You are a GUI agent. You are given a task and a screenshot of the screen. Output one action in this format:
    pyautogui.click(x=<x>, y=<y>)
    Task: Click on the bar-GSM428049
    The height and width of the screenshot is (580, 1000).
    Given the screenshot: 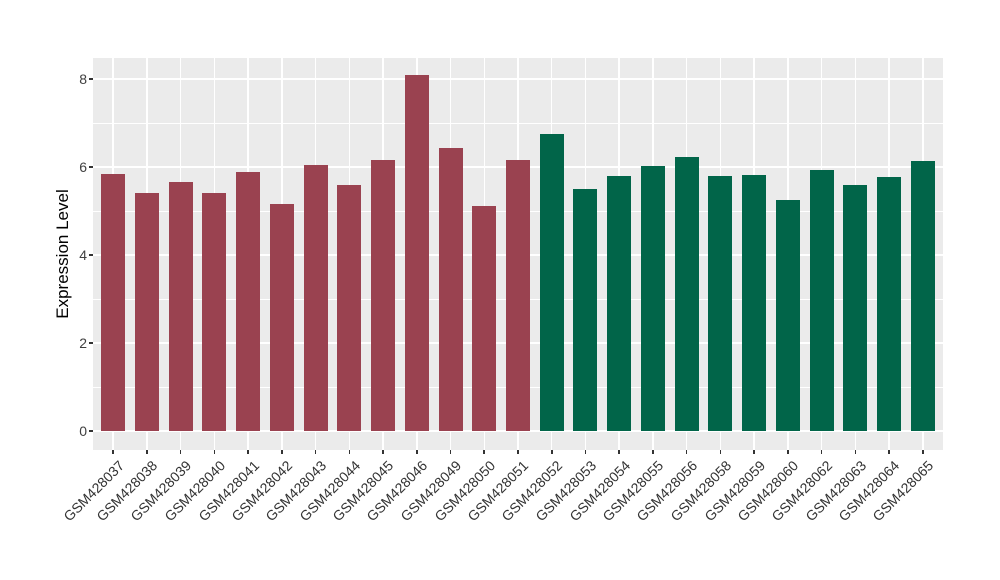 What is the action you would take?
    pyautogui.click(x=450, y=289)
    